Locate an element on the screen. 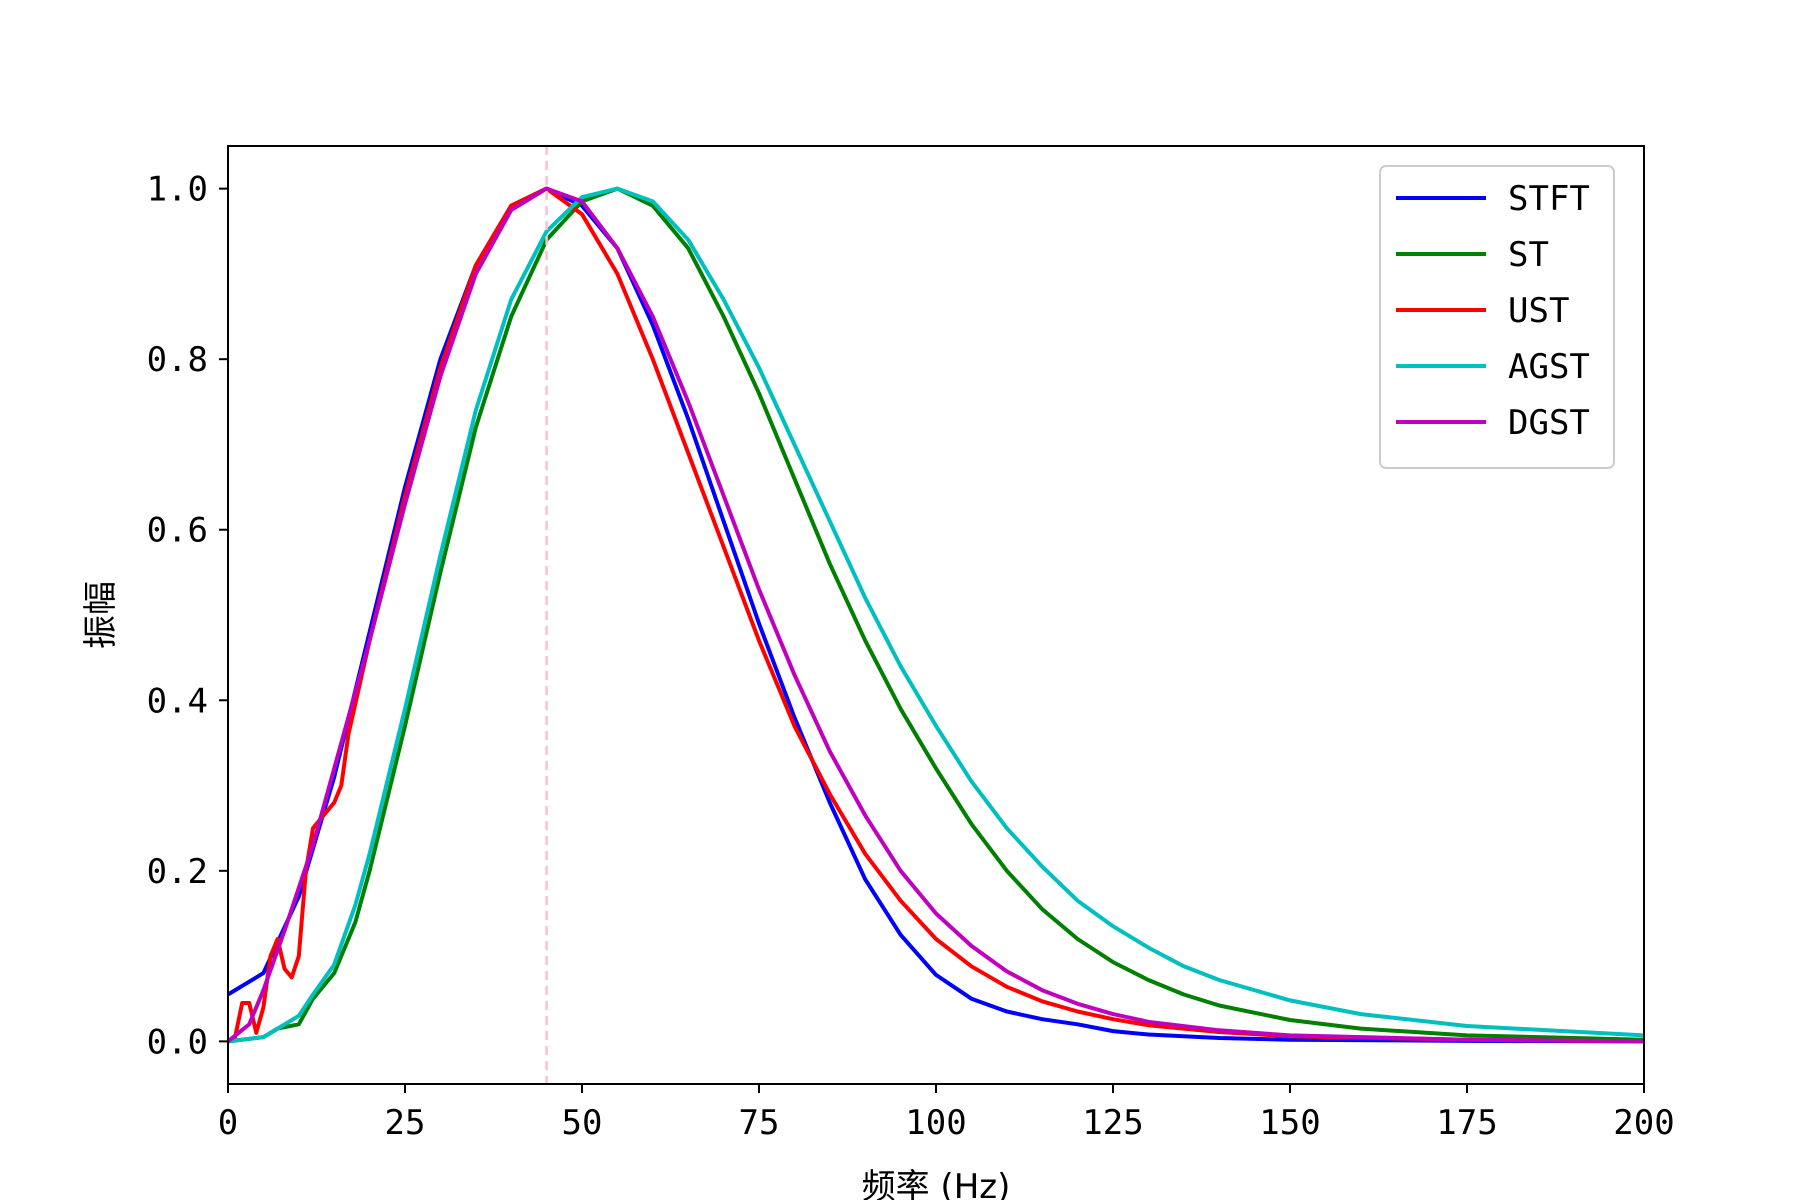 The image size is (1800, 1200). y-tick-label: 0.8 is located at coordinates (177, 360).